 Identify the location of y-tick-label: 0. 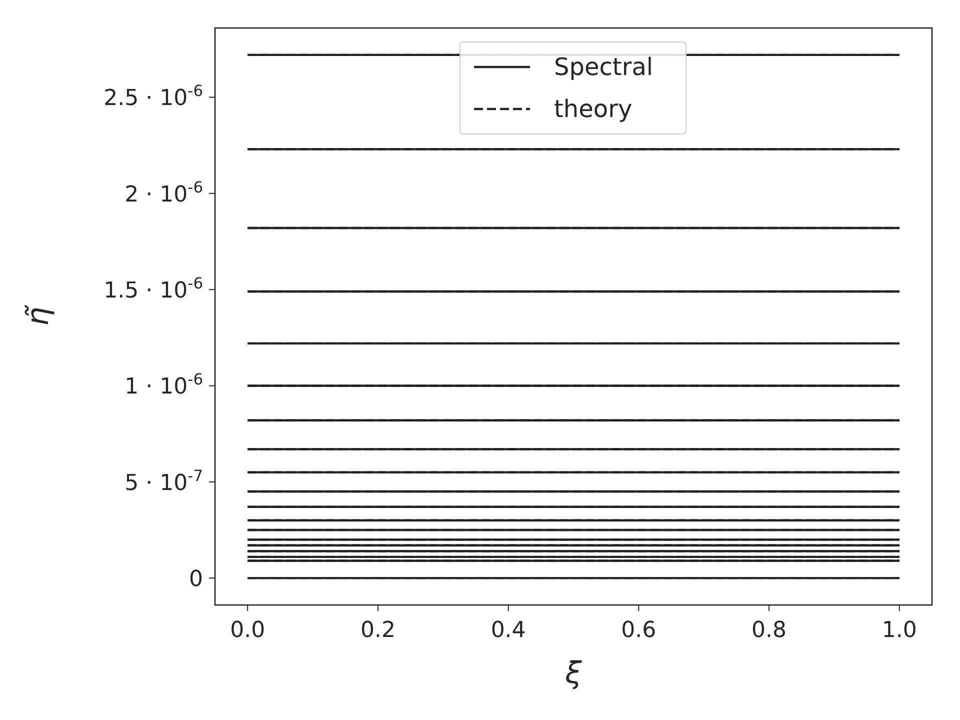
(196, 579).